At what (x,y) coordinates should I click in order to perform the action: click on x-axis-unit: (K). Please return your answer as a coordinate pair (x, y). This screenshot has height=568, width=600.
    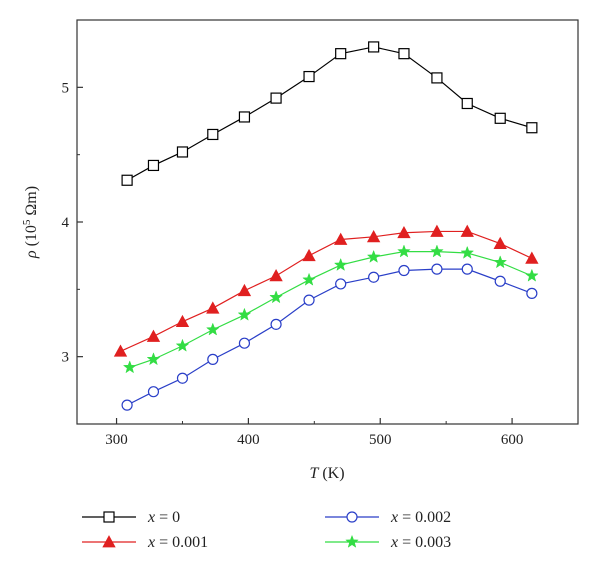
    Looking at the image, I should click on (333, 473).